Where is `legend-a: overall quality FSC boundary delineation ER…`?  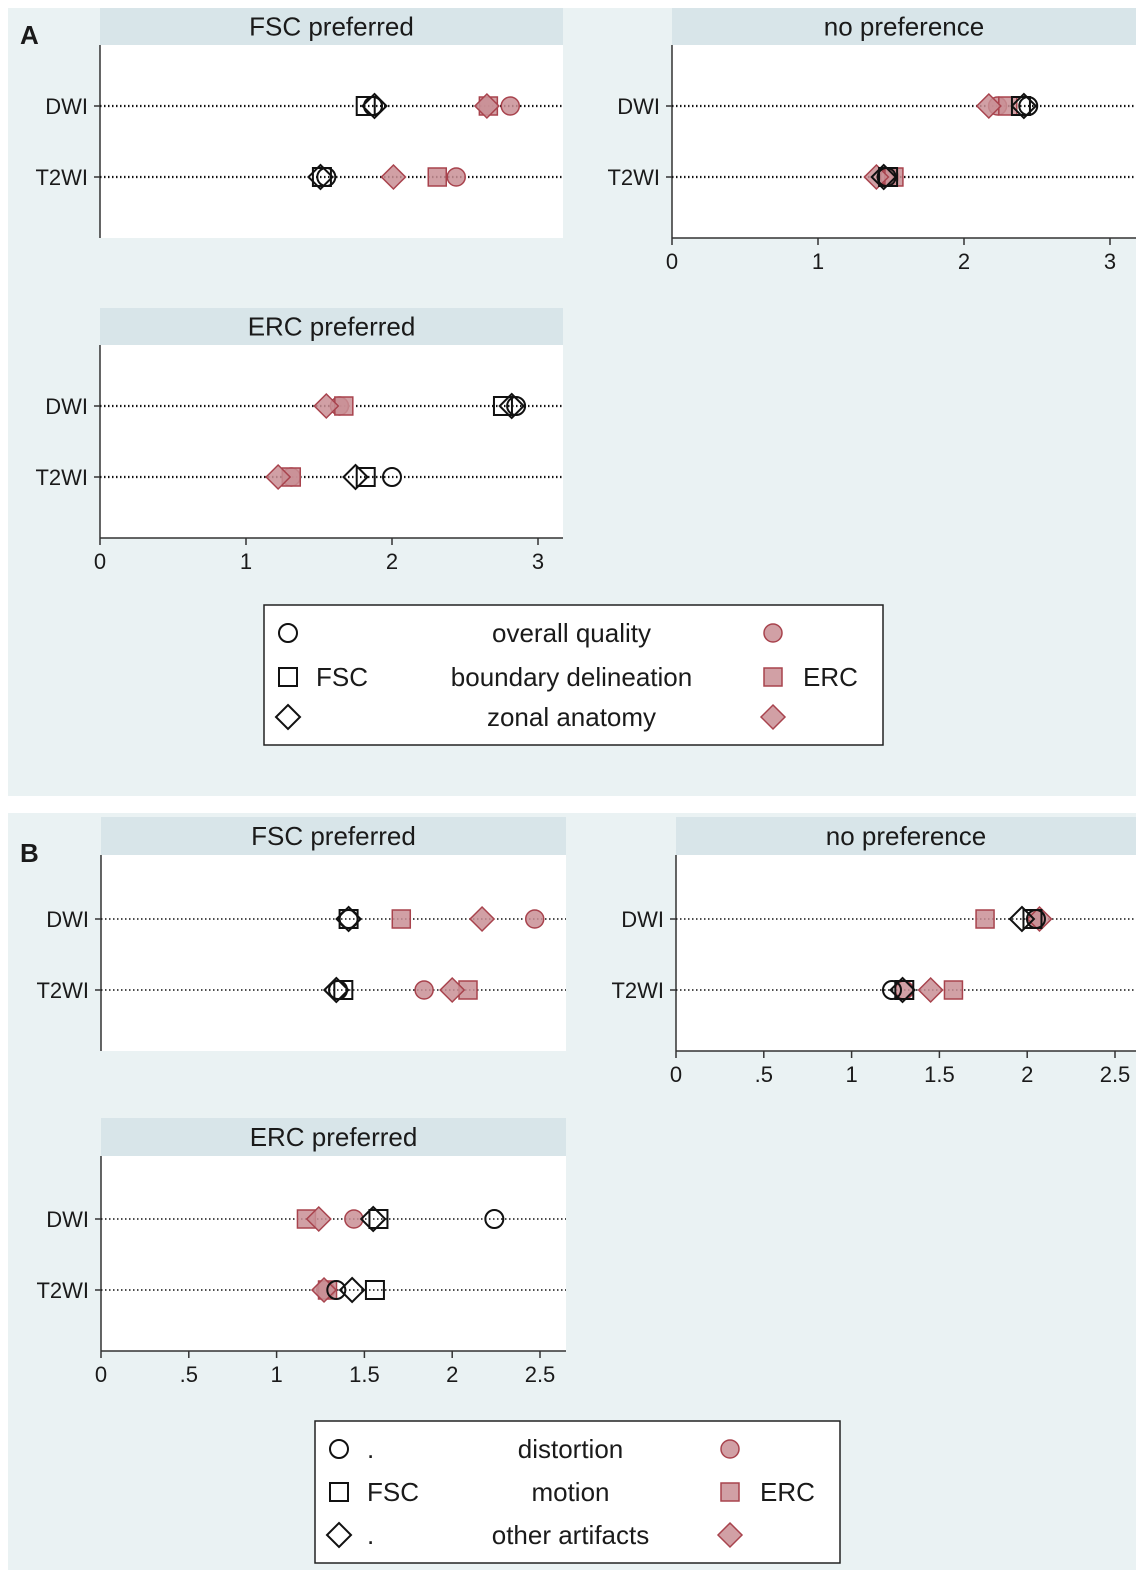 legend-a: overall quality FSC boundary delineation ER… is located at coordinates (573, 675).